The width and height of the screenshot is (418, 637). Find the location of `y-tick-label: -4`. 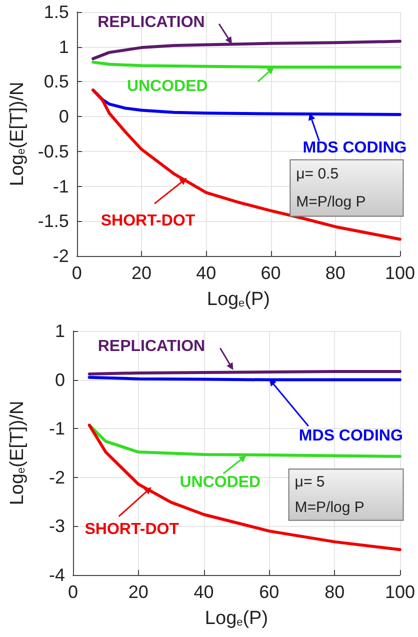

y-tick-label: -4 is located at coordinates (56, 575).